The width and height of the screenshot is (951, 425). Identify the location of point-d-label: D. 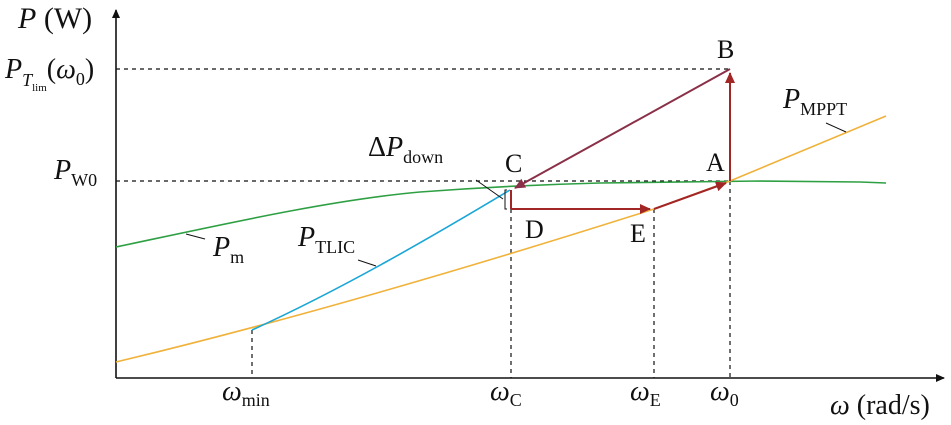
(534, 229).